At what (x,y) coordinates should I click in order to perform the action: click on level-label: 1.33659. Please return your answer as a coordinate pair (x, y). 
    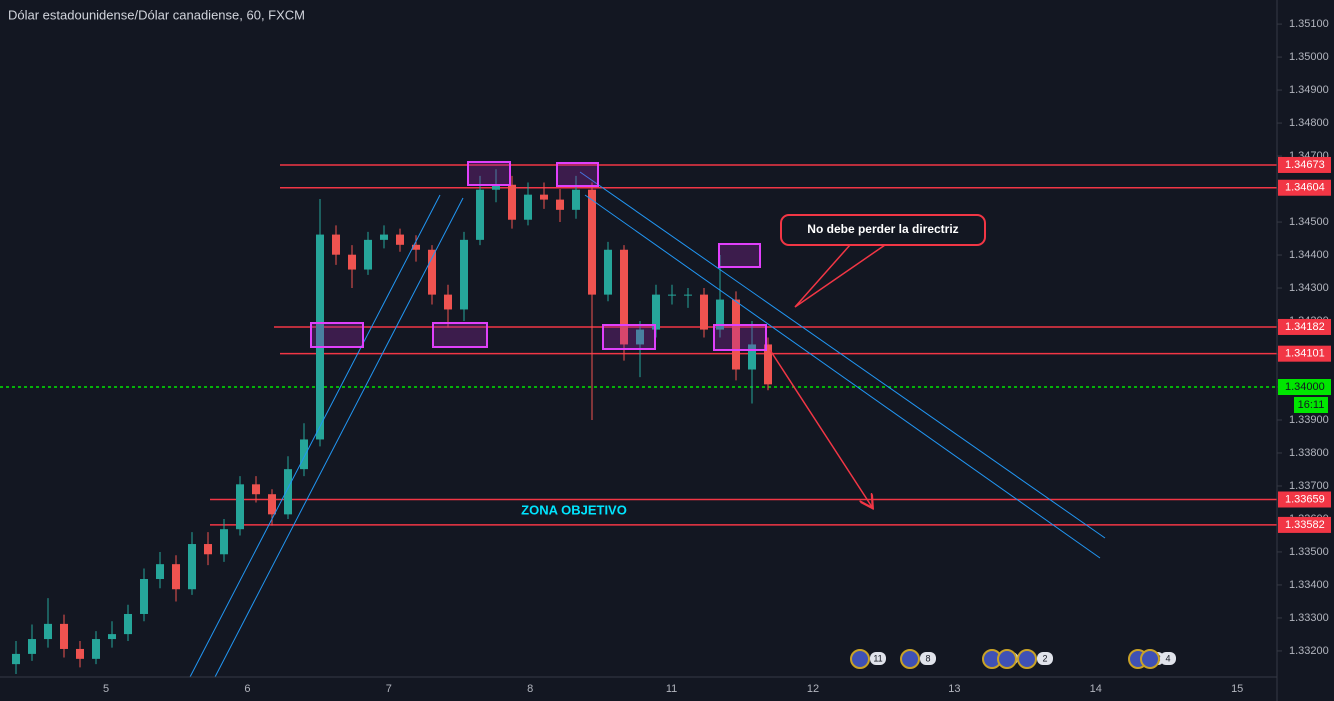
    Looking at the image, I should click on (1305, 499).